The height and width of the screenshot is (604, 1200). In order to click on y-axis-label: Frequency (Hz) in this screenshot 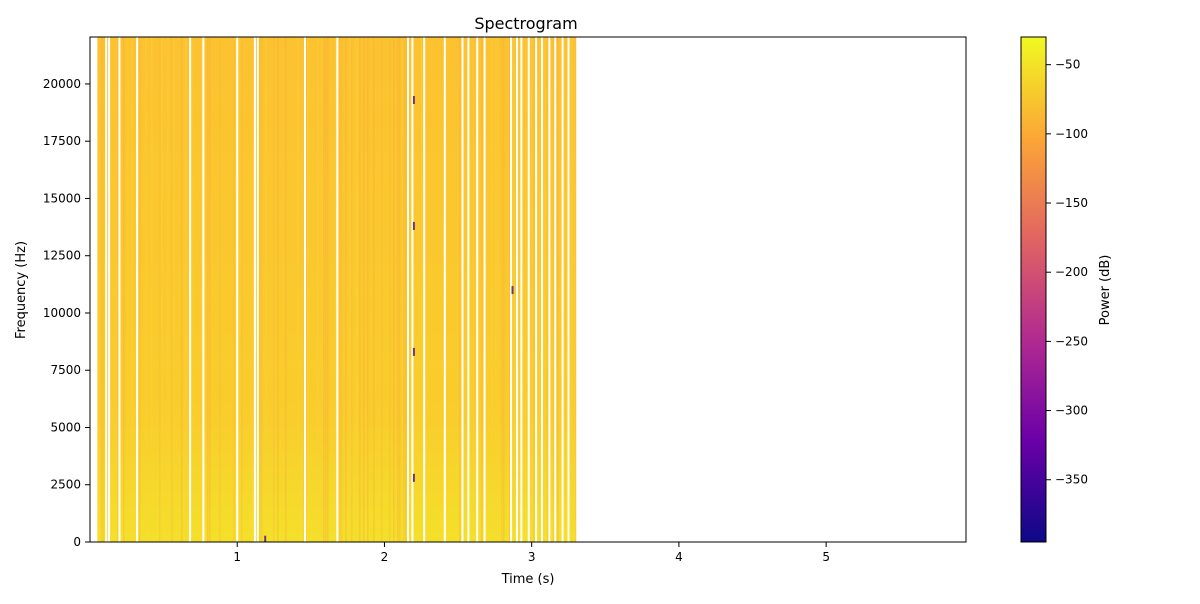, I will do `click(21, 290)`.